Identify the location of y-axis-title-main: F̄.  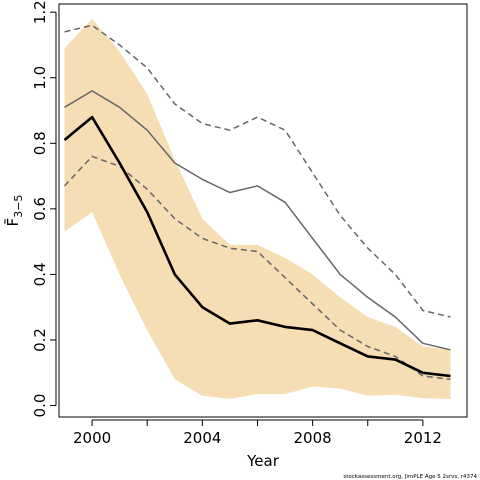
(12, 222).